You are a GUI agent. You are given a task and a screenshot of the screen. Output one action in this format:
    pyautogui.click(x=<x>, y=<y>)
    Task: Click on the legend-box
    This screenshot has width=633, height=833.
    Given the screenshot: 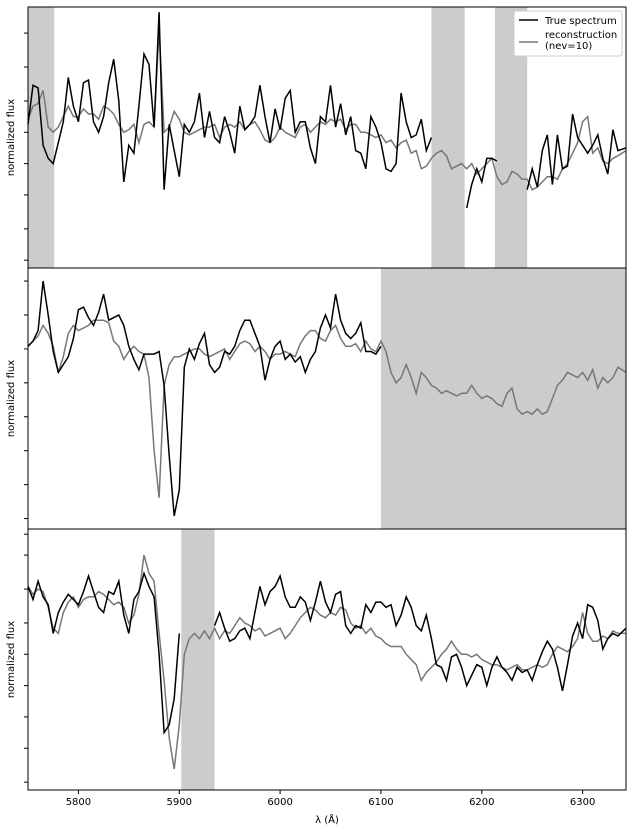 What is the action you would take?
    pyautogui.click(x=568, y=33)
    